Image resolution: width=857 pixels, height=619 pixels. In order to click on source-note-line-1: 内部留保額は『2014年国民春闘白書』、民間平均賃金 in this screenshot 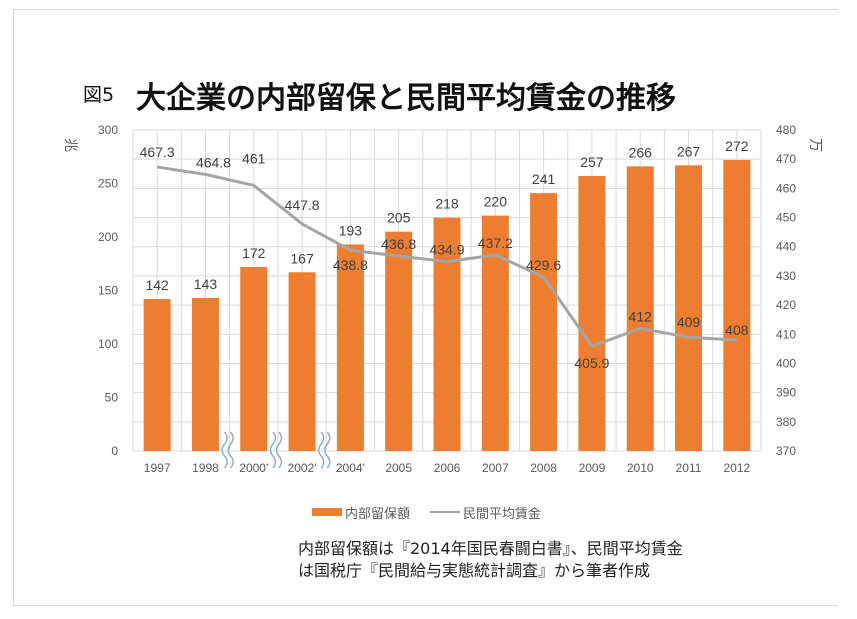, I will do `click(490, 548)`.